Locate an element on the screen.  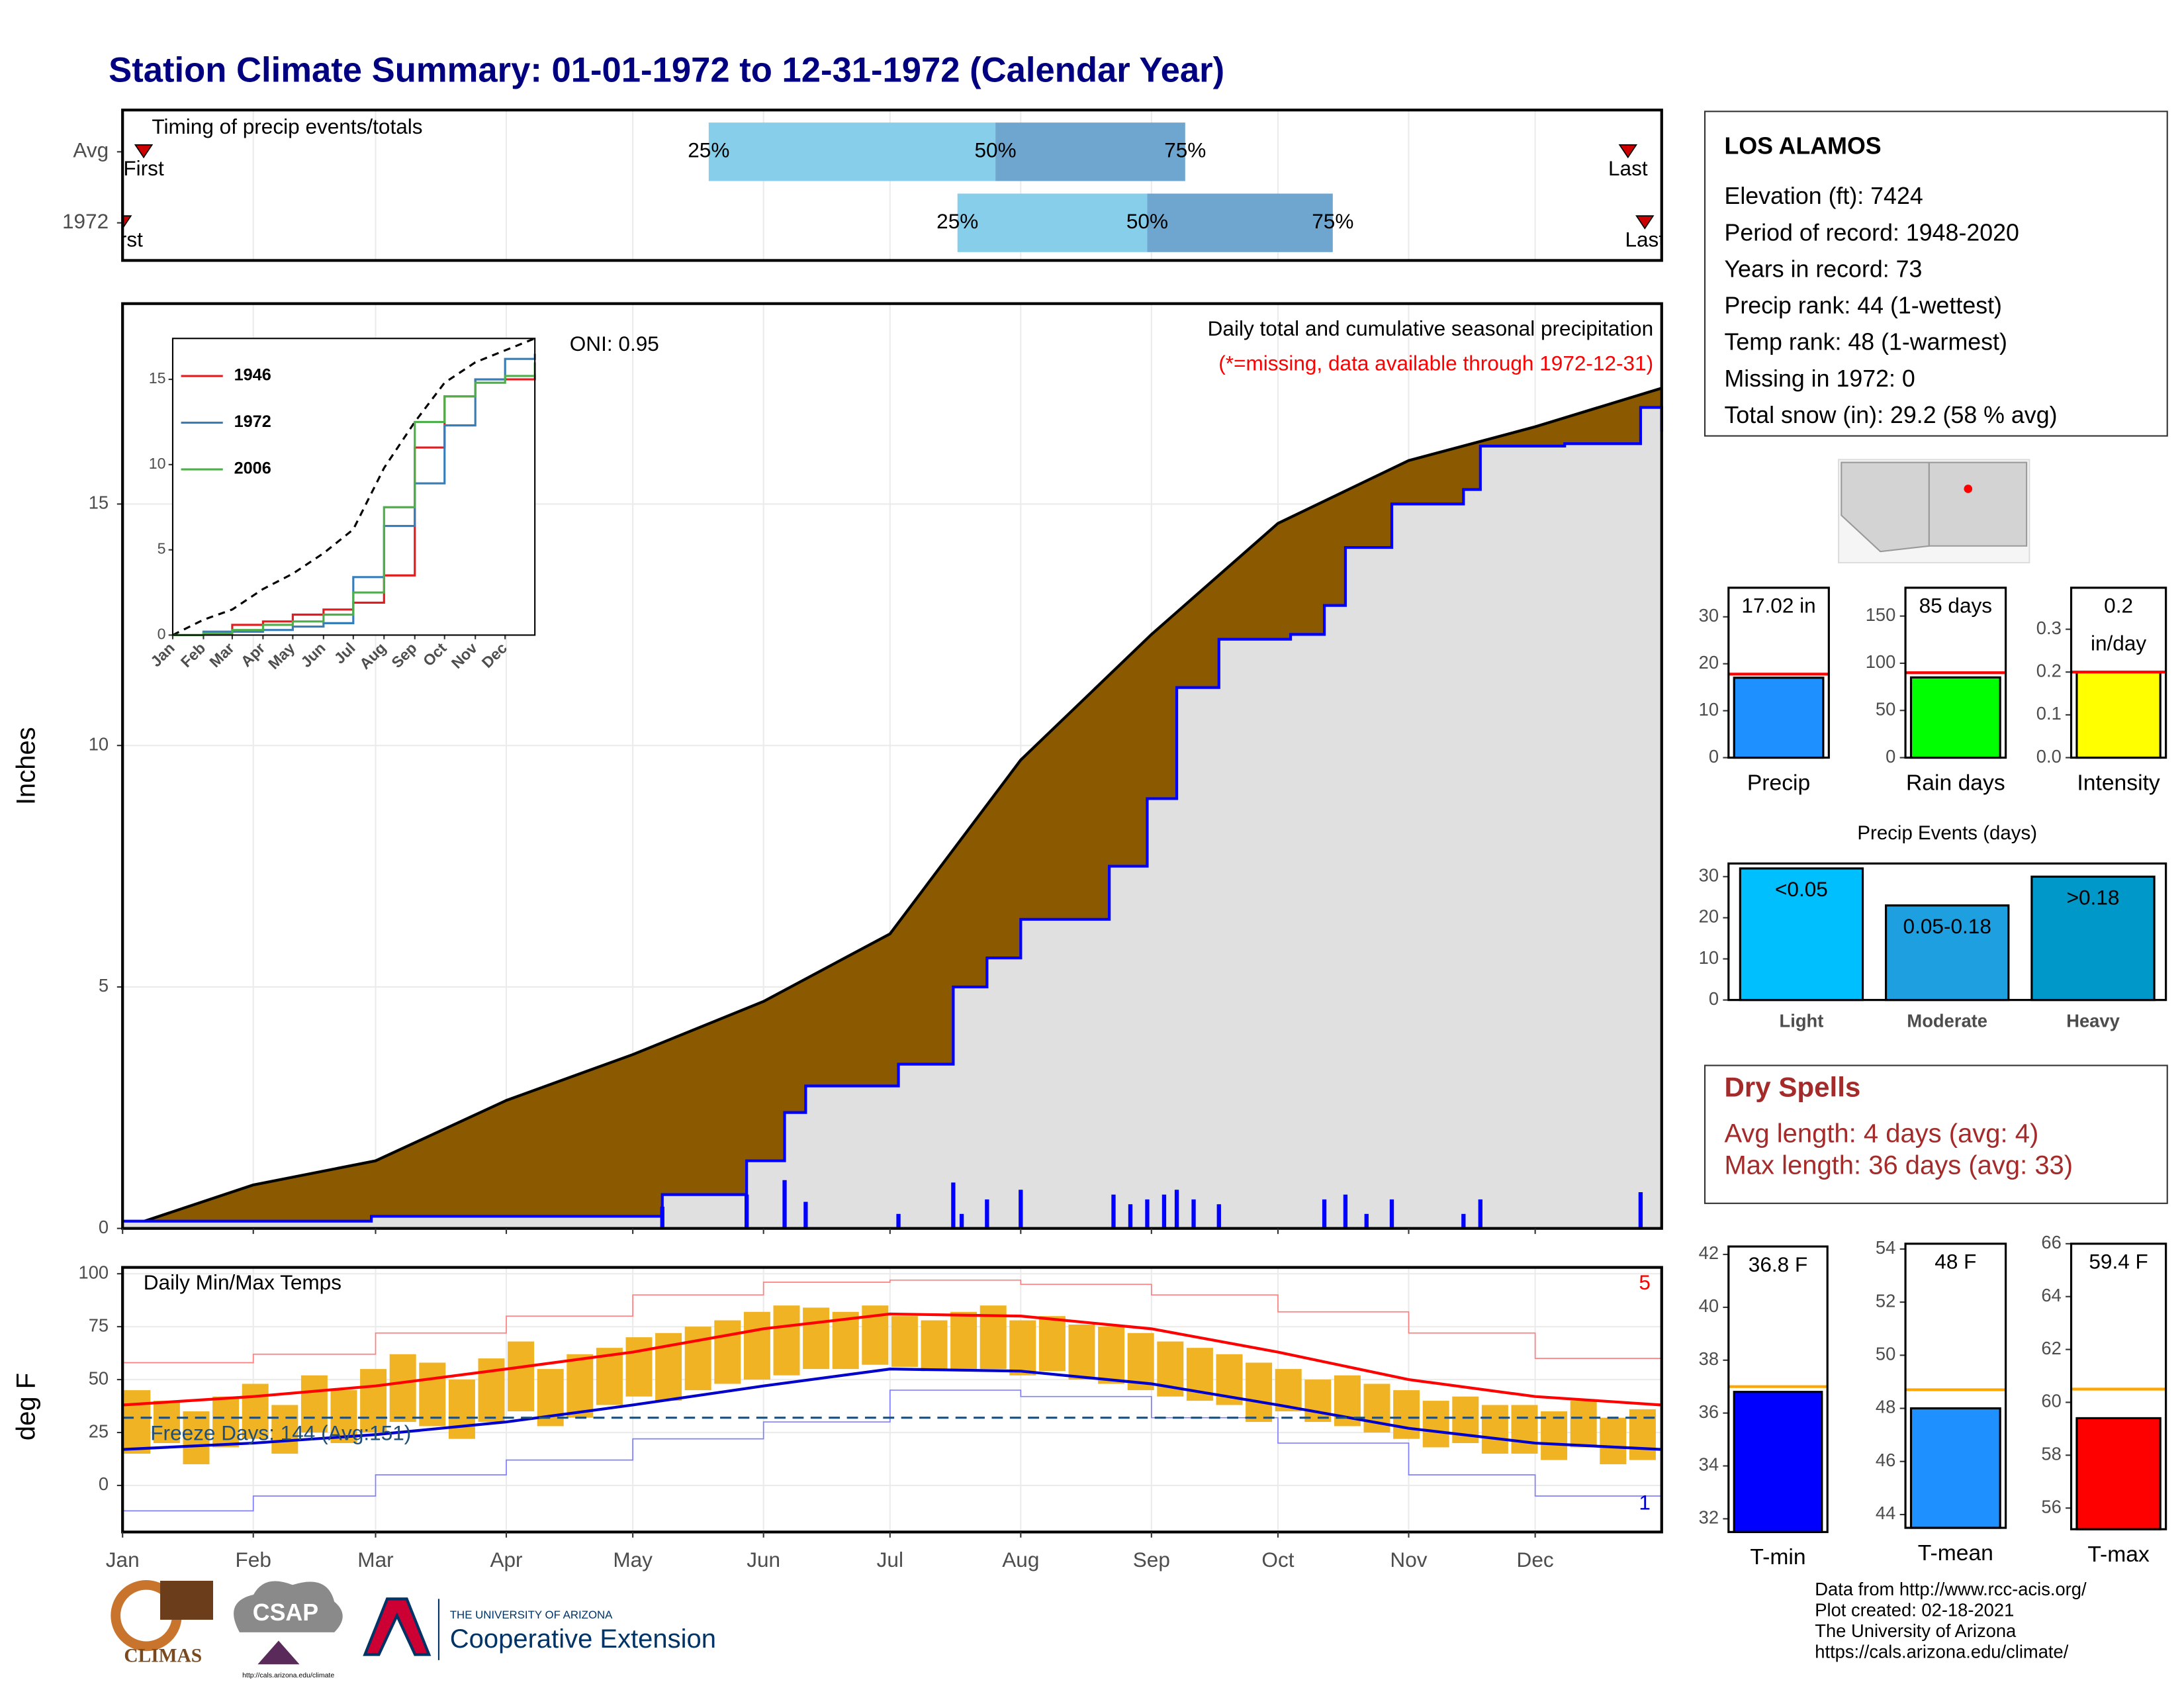
value-label: 0.05-0.18 is located at coordinates (1947, 926).